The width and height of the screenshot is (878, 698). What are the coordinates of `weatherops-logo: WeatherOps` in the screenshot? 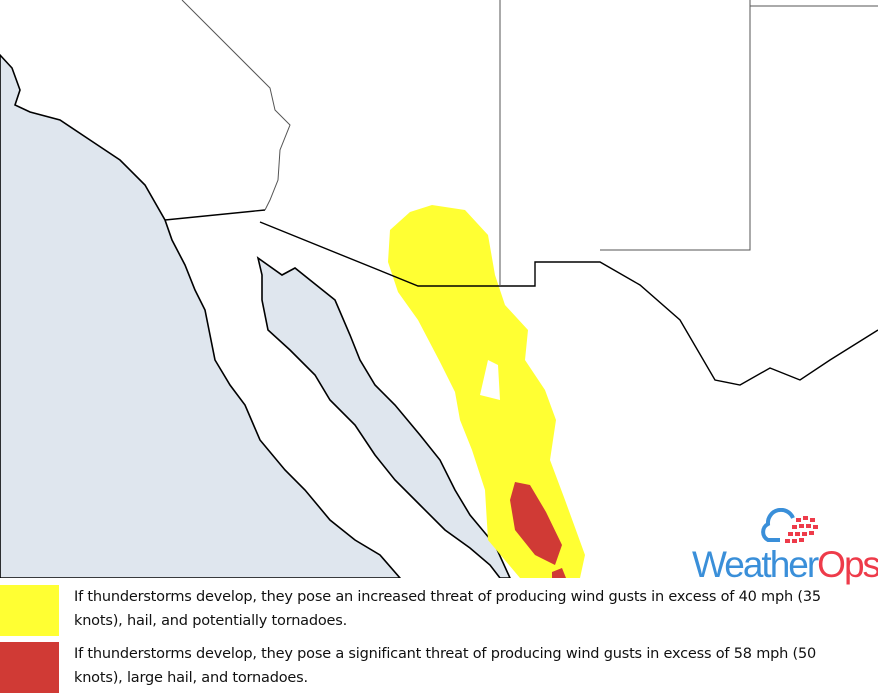 It's located at (784, 545).